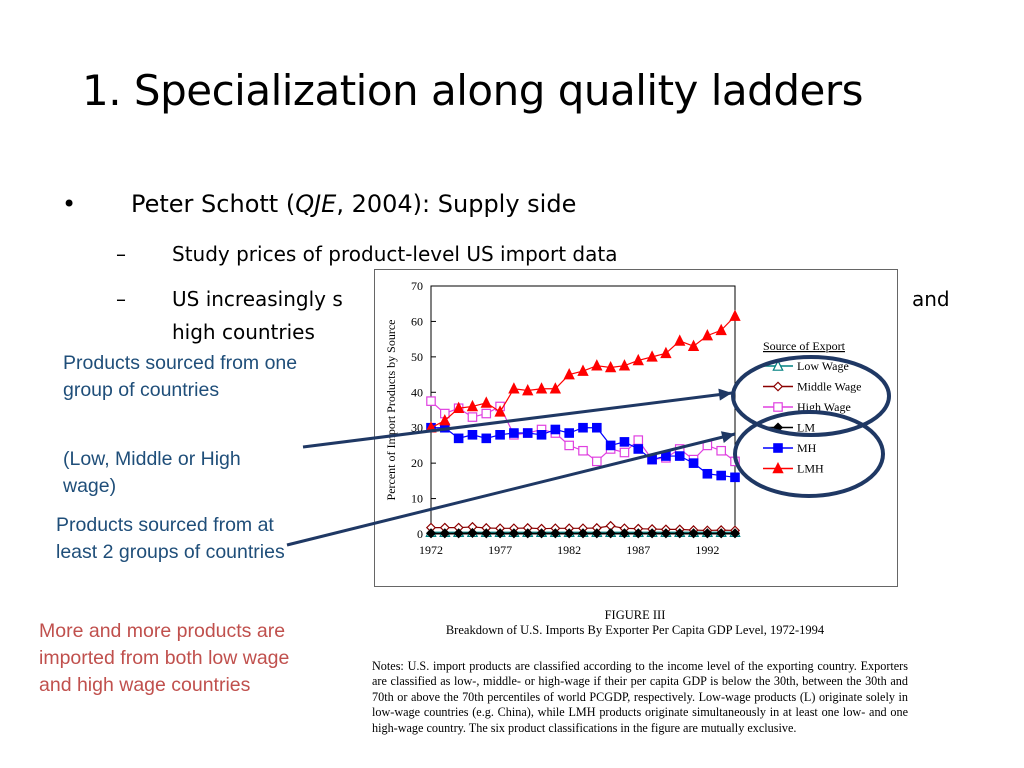 This screenshot has width=1024, height=768. What do you see at coordinates (811, 396) in the screenshot?
I see `legend-group-highlight-single` at bounding box center [811, 396].